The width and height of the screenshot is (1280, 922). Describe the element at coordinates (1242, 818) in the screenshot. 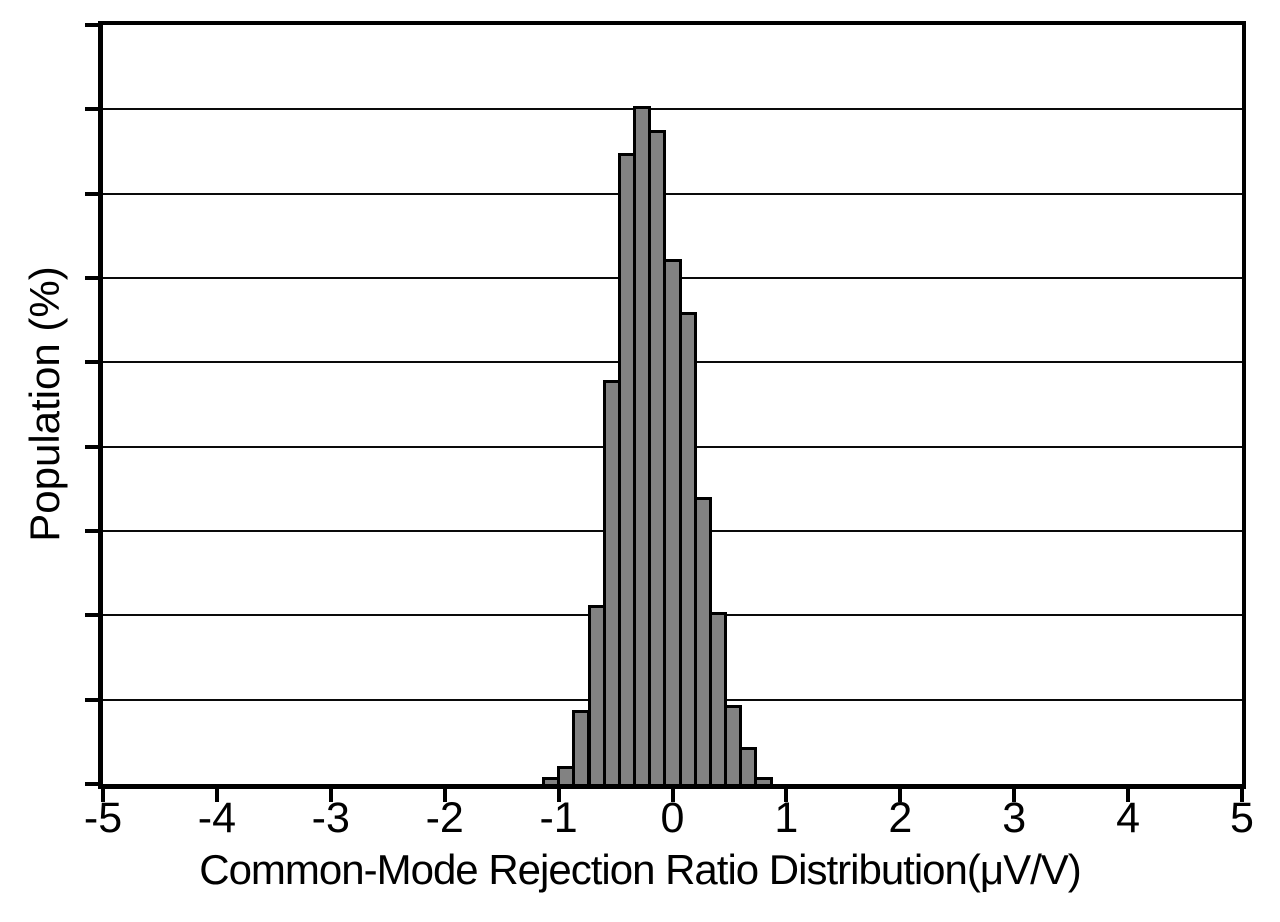

I see `x-tick-label: 5` at that location.